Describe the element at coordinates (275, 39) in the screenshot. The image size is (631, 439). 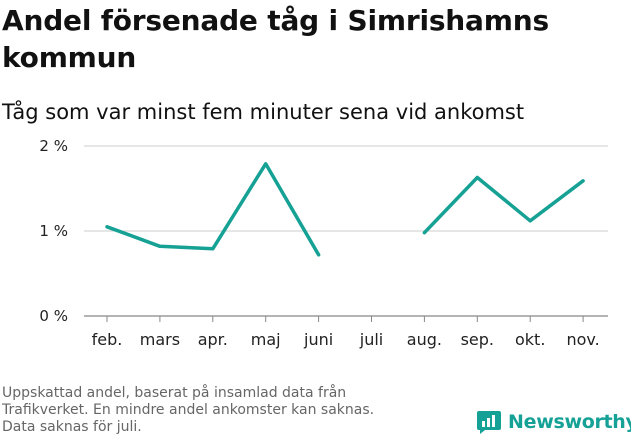
I see `chart-title: Andel försenade tåg i Simrishamns kommun` at that location.